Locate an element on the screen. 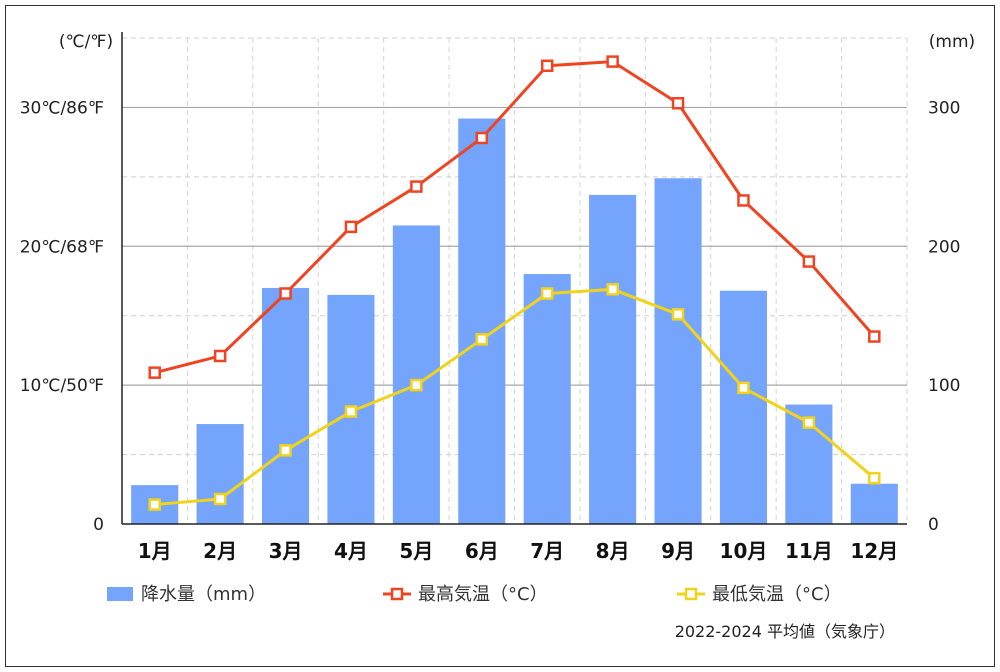  x-category-label: 4月 is located at coordinates (351, 551).